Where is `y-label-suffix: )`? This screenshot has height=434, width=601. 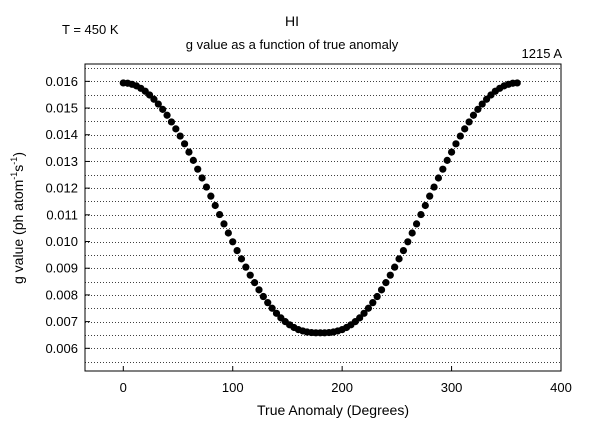 y-label-suffix: ) is located at coordinates (18, 154).